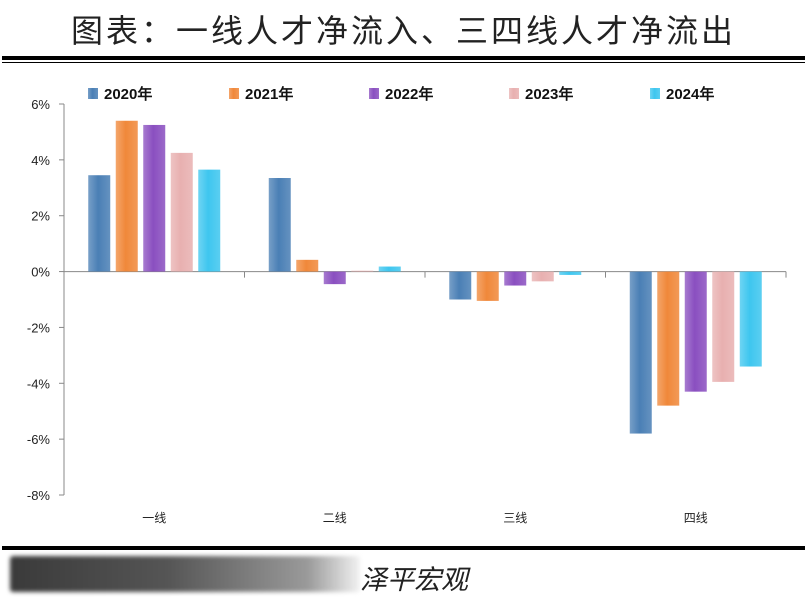 The width and height of the screenshot is (807, 601). I want to click on y-tick-label: -2%, so click(39, 327).